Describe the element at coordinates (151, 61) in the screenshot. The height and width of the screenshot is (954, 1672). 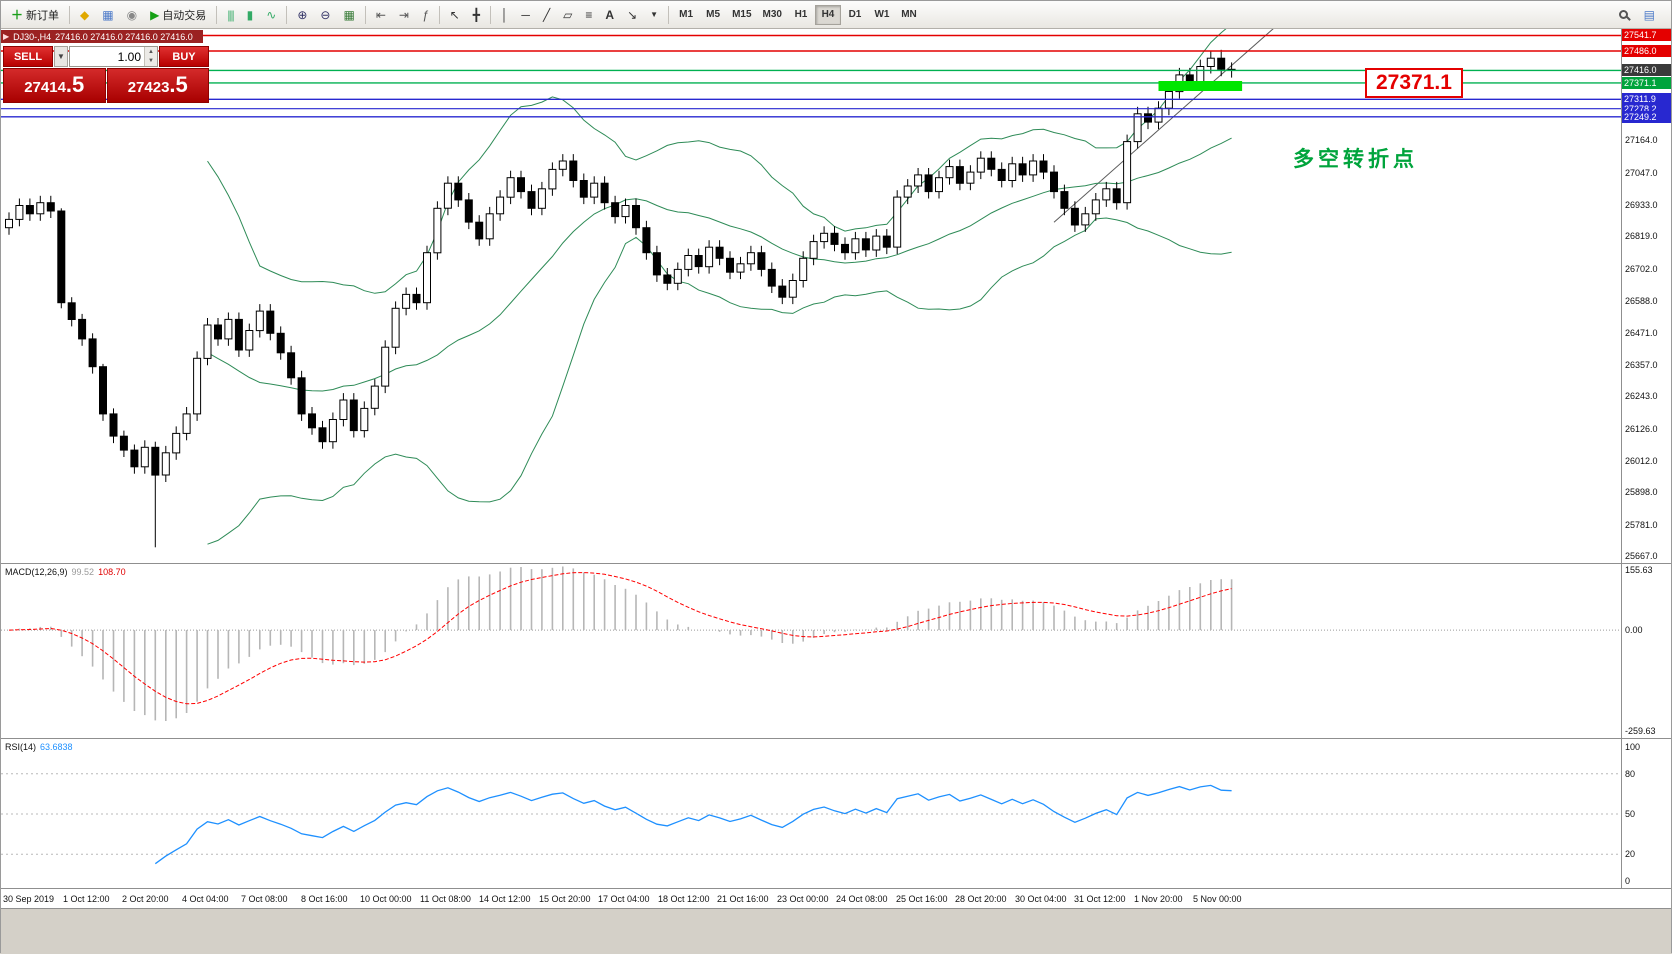
I see `volume-down-button: ▼` at that location.